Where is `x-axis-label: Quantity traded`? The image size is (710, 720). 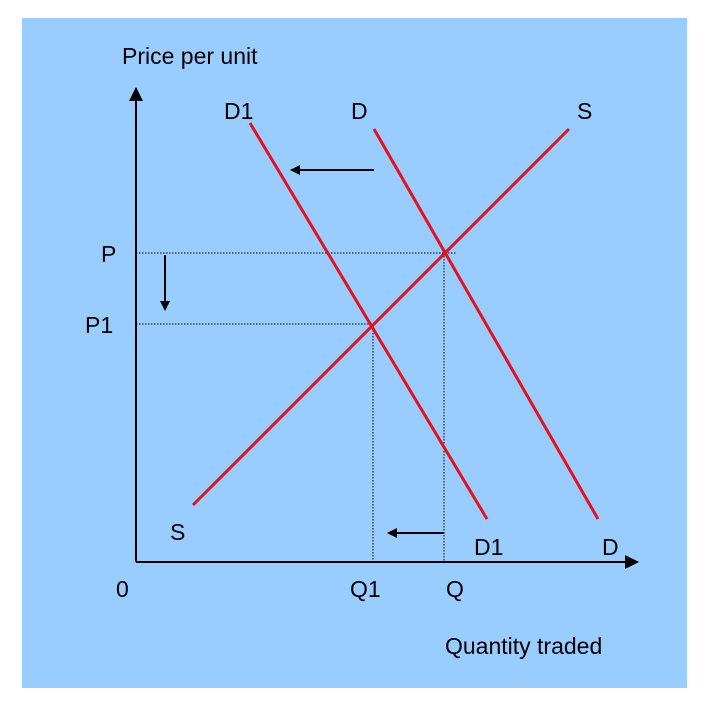 x-axis-label: Quantity traded is located at coordinates (523, 646).